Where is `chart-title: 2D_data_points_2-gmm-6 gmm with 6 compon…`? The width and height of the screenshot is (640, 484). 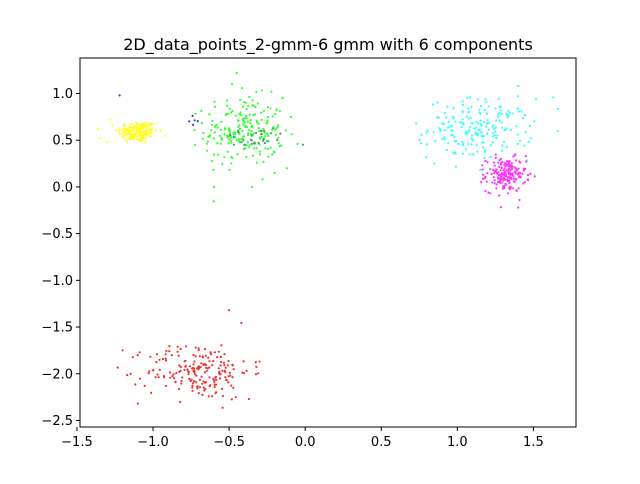 chart-title: 2D_data_points_2-gmm-6 gmm with 6 compon… is located at coordinates (328, 45).